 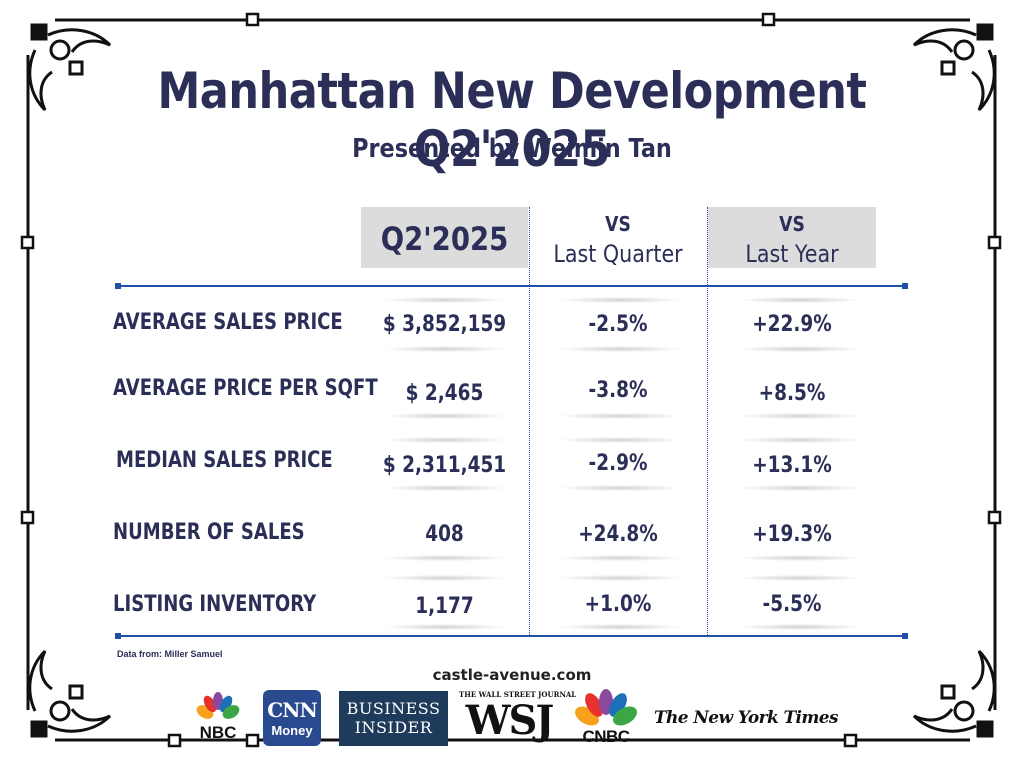 I want to click on cell-vs-quarter: -2.9%, so click(x=618, y=463).